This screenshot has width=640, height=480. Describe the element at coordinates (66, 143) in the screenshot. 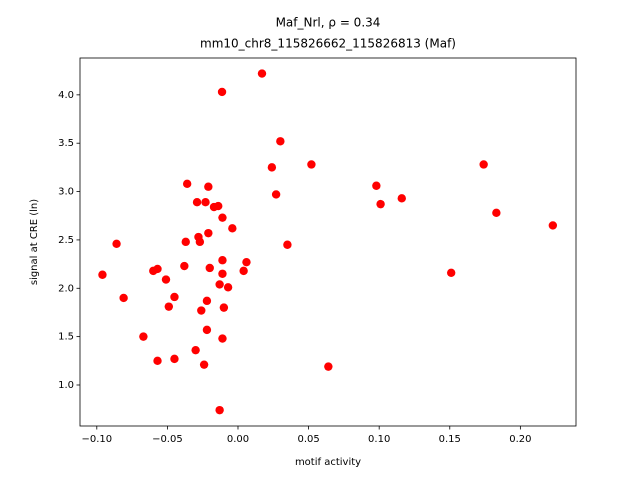

I see `y-tick-label: 3.5` at that location.